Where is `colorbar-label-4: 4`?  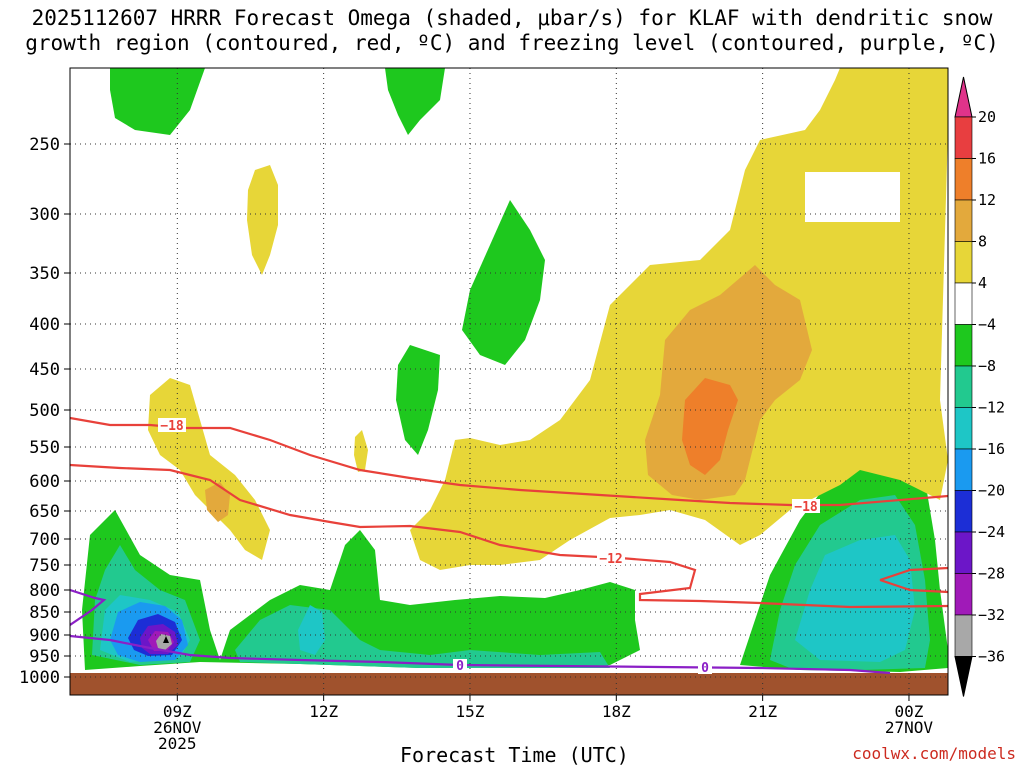 colorbar-label-4: 4 is located at coordinates (982, 283).